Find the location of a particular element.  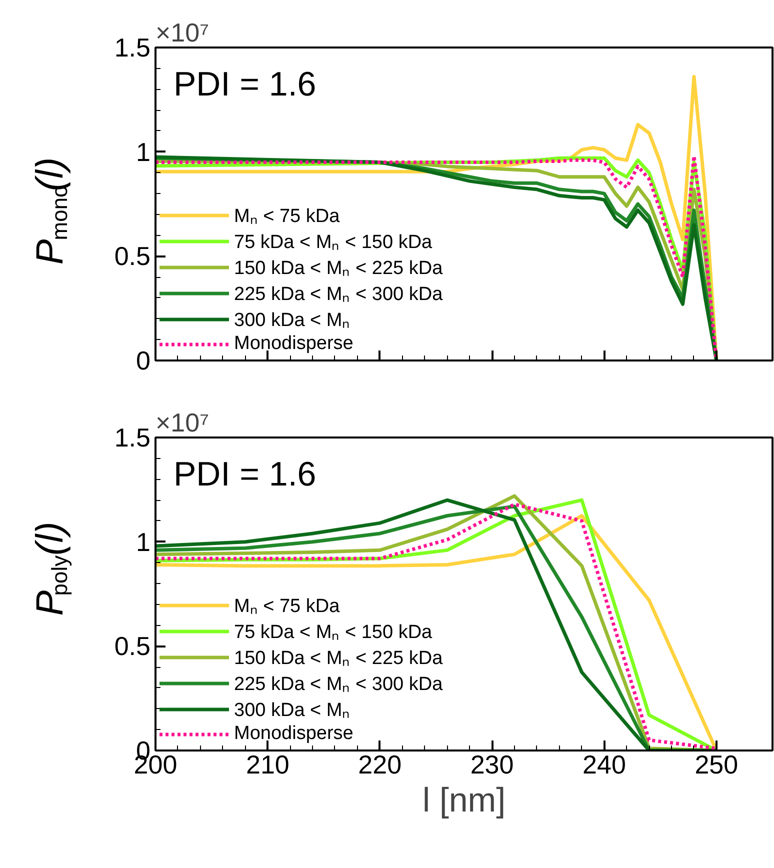

x-tick-label: 210 is located at coordinates (268, 765).